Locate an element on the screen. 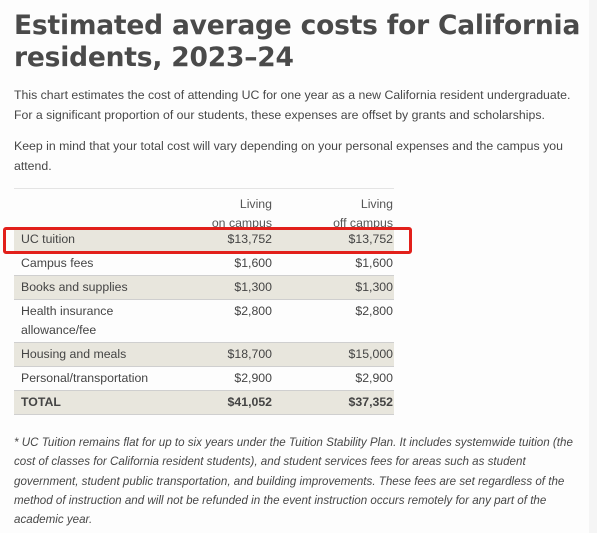  cell-on-campus: $2,800 is located at coordinates (253, 311).